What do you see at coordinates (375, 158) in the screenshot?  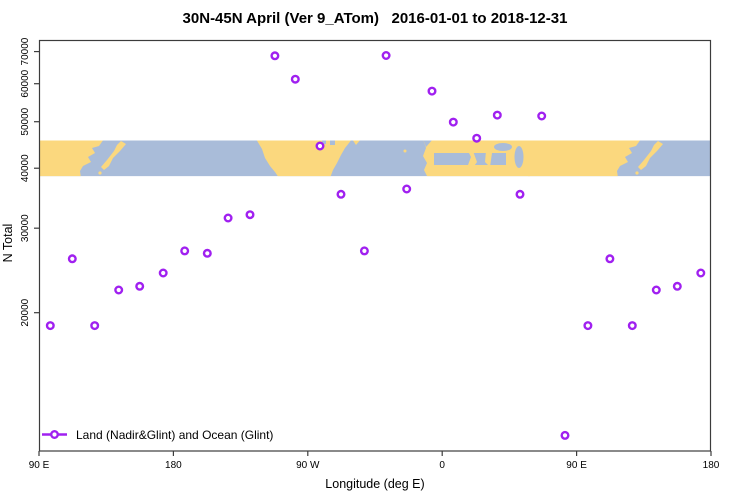 I see `world-map-strip` at bounding box center [375, 158].